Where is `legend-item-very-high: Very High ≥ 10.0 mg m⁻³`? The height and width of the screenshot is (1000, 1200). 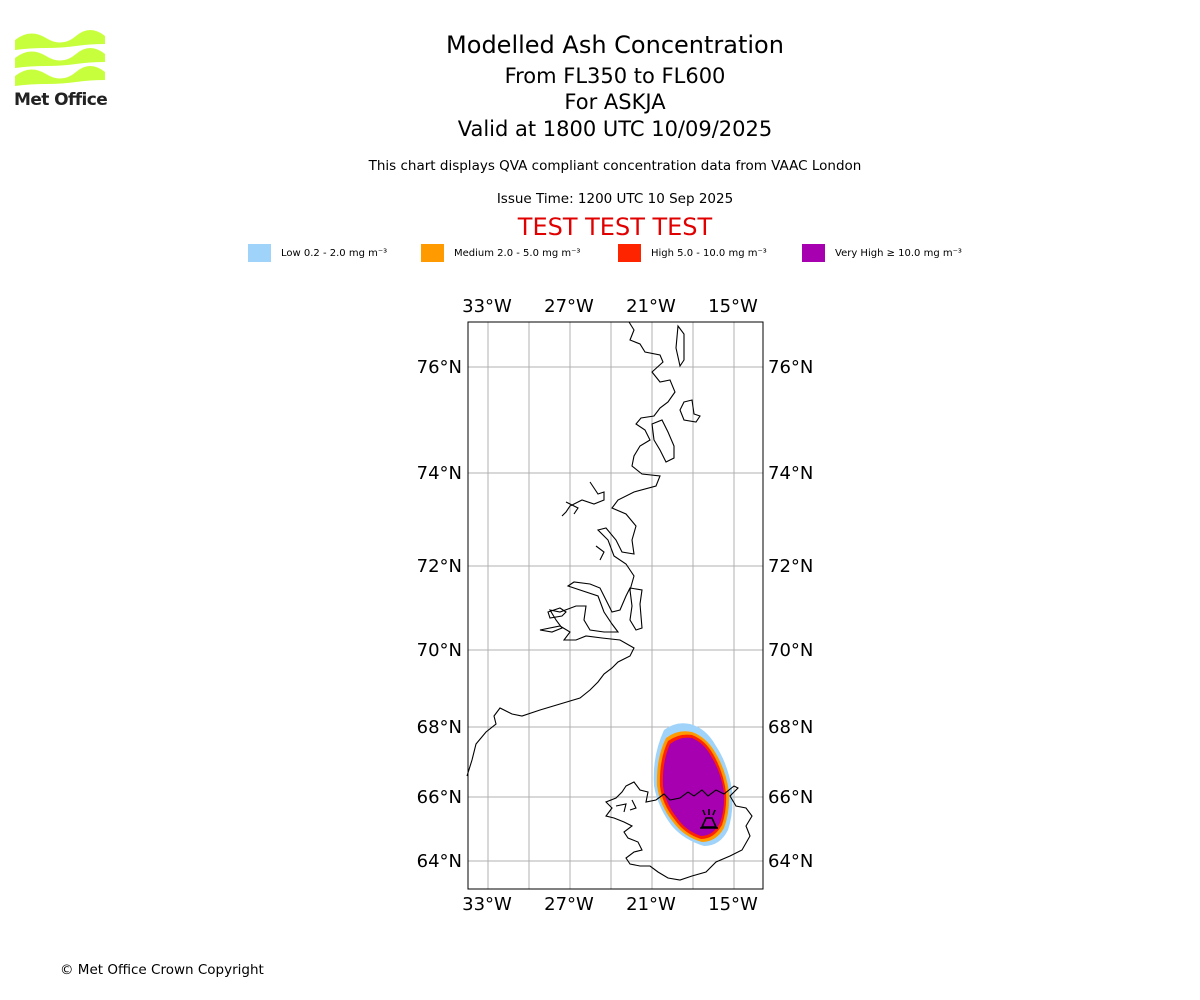
legend-item-very-high: Very High ≥ 10.0 mg m⁻³ is located at coordinates (882, 253).